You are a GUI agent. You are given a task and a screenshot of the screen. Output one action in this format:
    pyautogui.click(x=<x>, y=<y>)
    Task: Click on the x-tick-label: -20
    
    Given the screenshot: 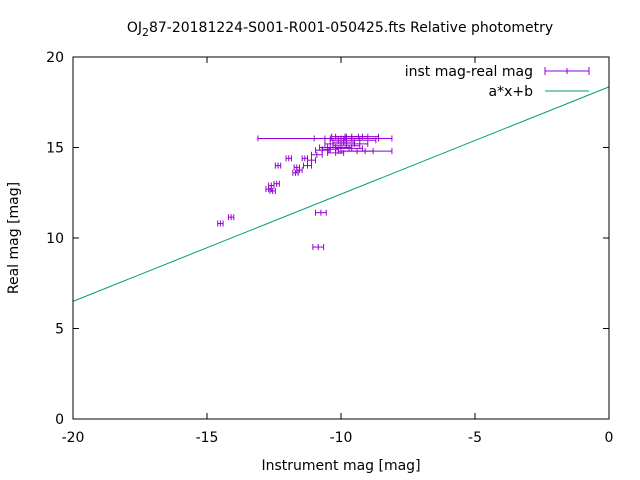 What is the action you would take?
    pyautogui.click(x=73, y=438)
    